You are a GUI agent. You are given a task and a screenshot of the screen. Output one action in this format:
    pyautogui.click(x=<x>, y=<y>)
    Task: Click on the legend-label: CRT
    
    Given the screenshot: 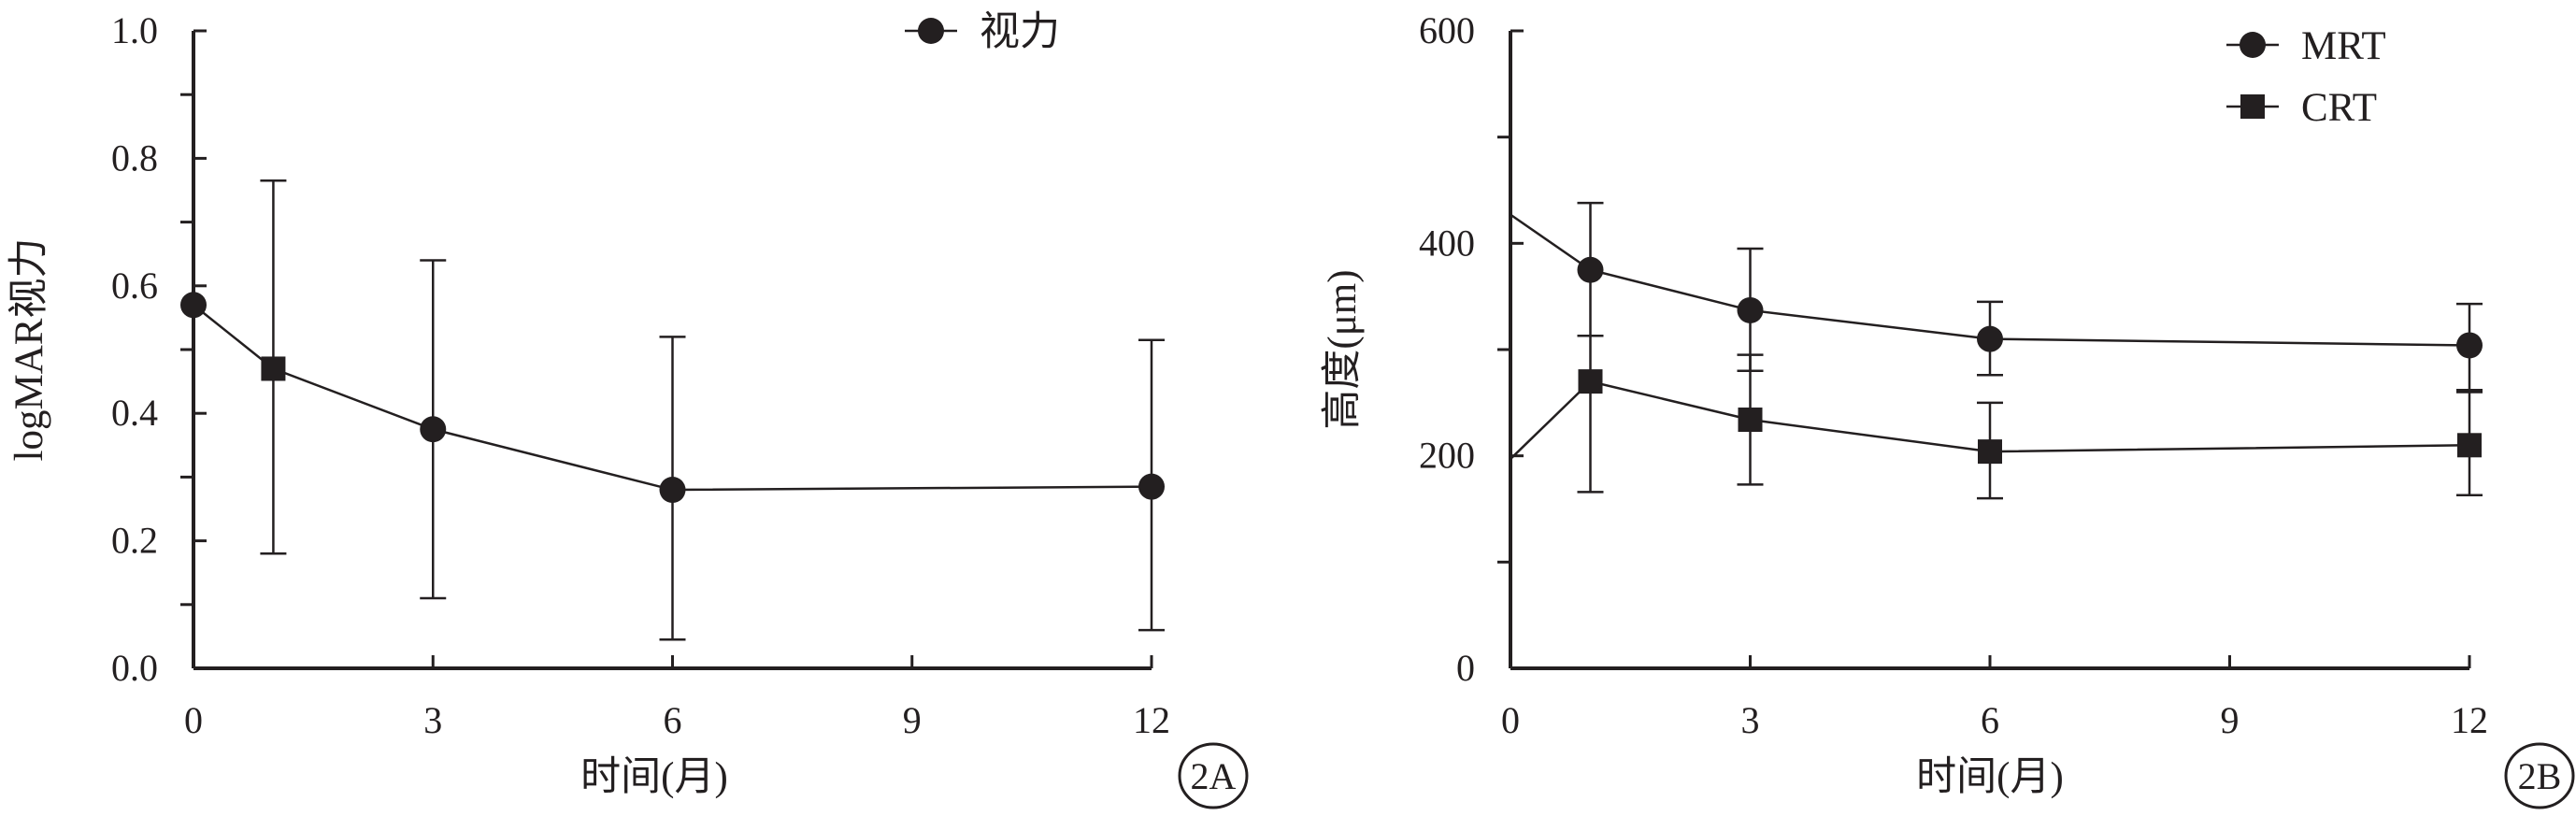 What is the action you would take?
    pyautogui.click(x=2339, y=108)
    